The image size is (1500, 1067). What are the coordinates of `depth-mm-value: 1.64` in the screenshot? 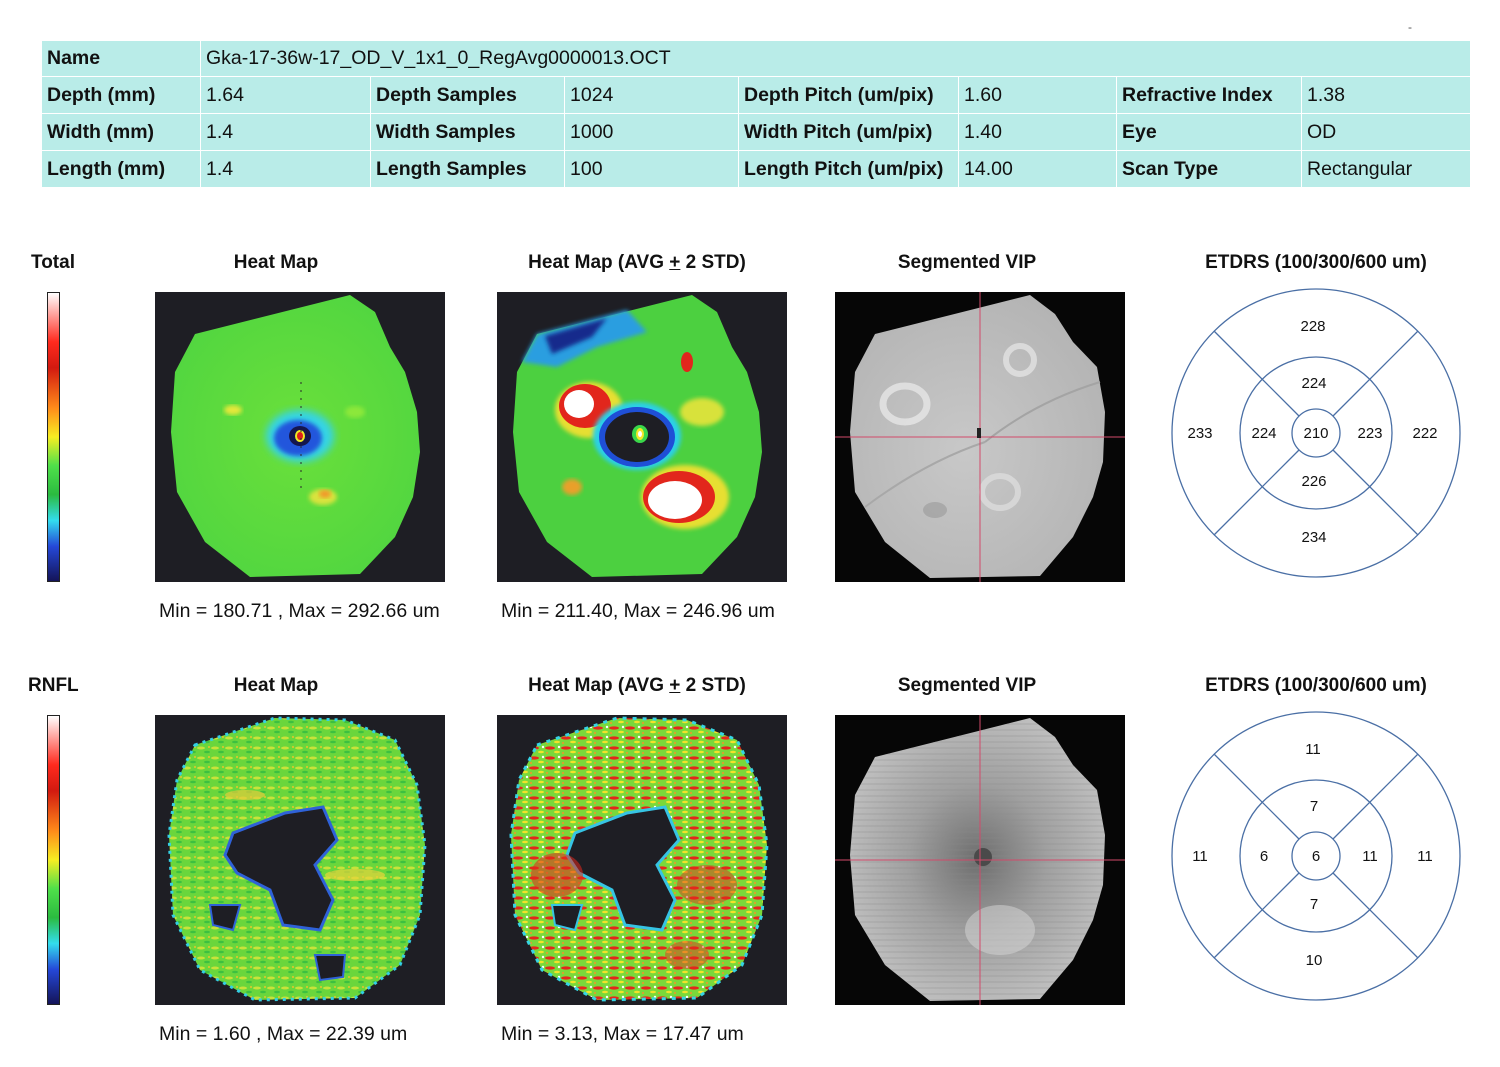 It's located at (285, 95).